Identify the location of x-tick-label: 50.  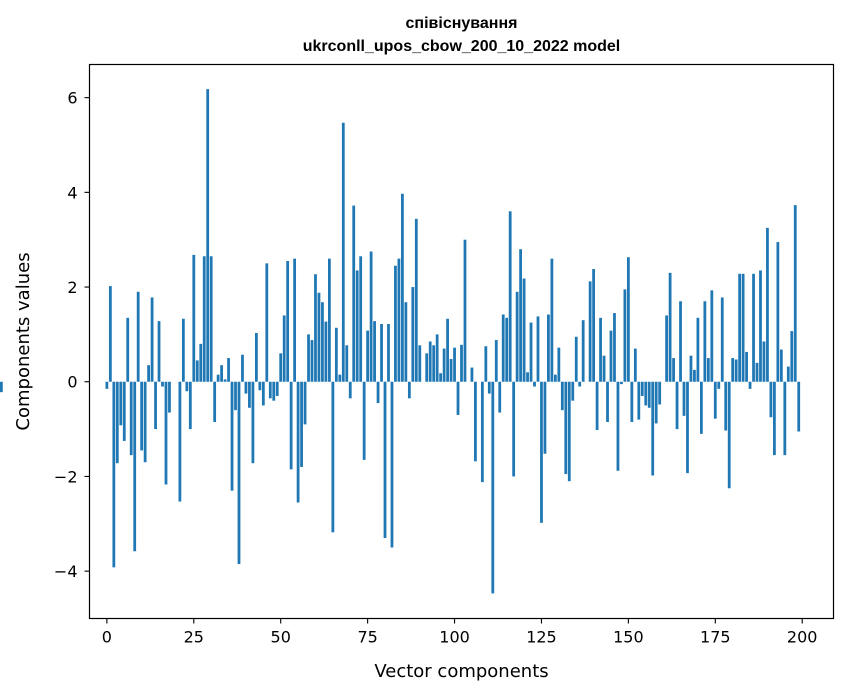
(281, 637).